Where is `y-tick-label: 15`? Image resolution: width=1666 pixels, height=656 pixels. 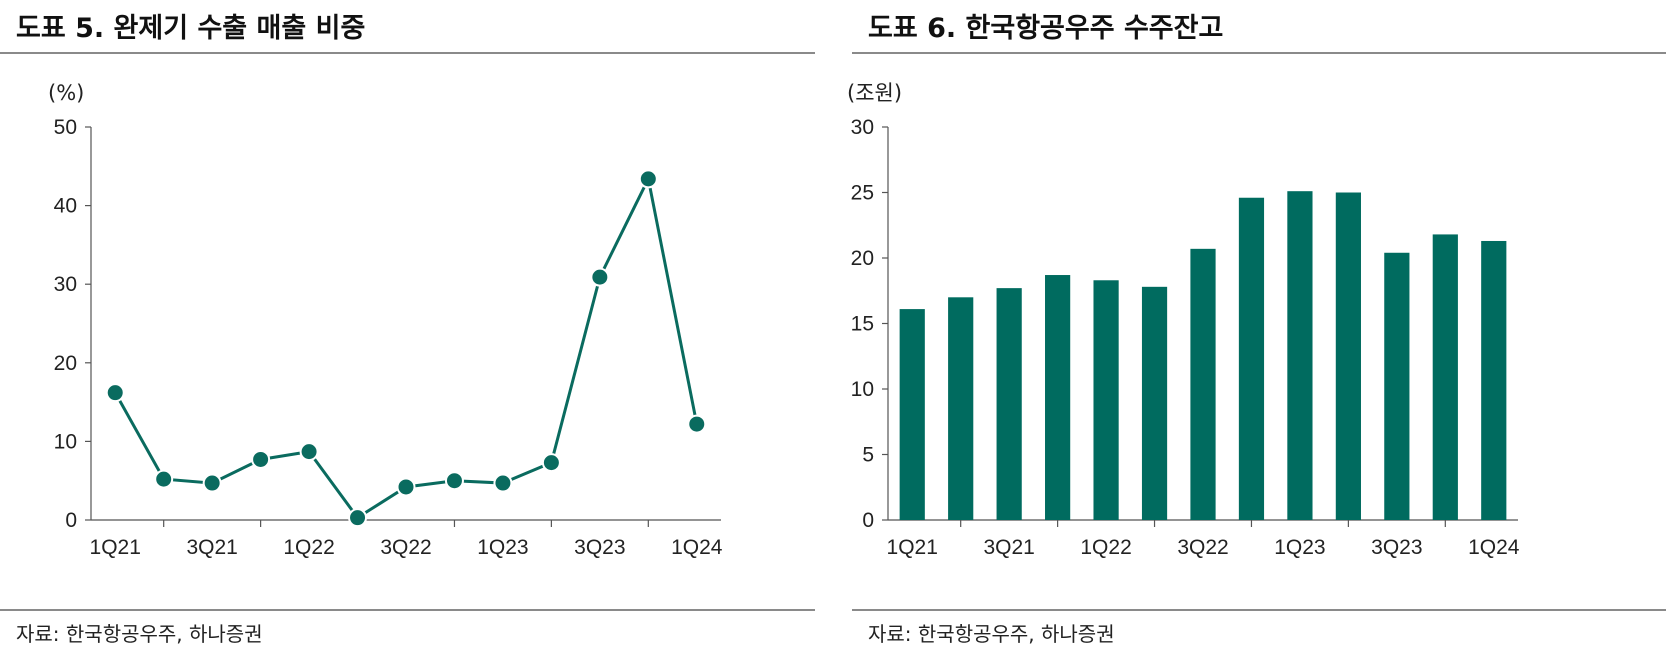
y-tick-label: 15 is located at coordinates (862, 324).